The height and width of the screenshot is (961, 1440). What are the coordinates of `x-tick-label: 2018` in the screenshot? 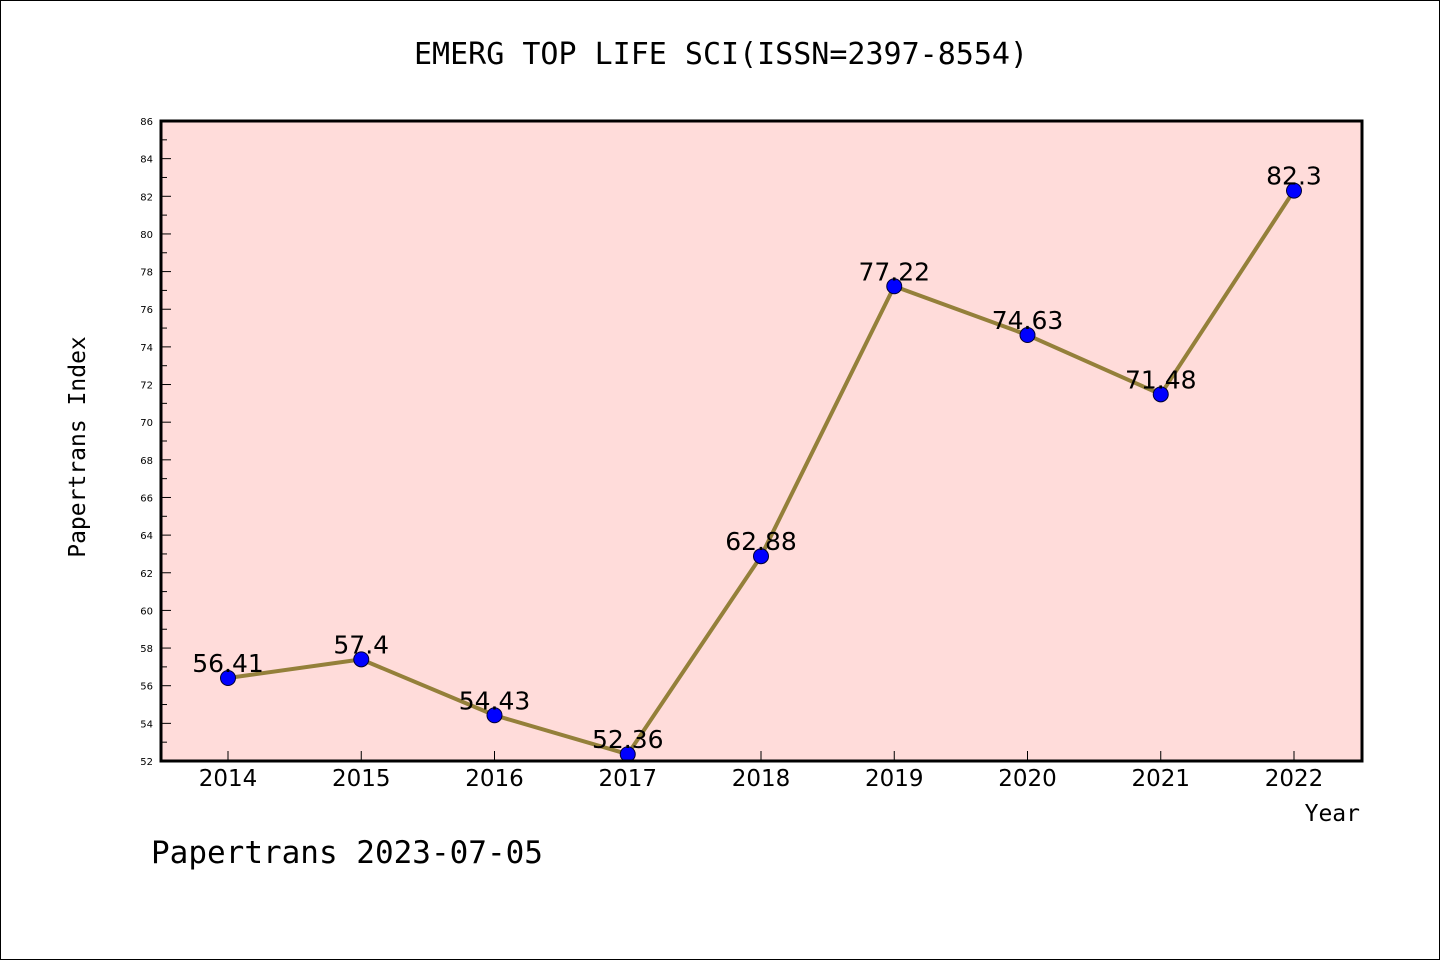 It's located at (761, 779).